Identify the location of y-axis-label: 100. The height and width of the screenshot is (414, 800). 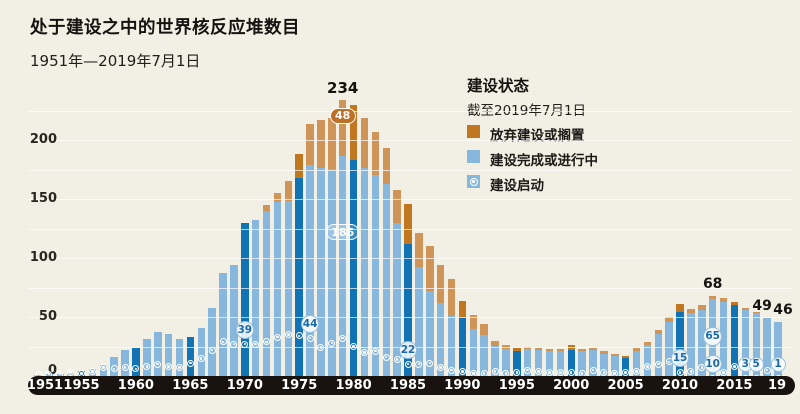
(43, 257).